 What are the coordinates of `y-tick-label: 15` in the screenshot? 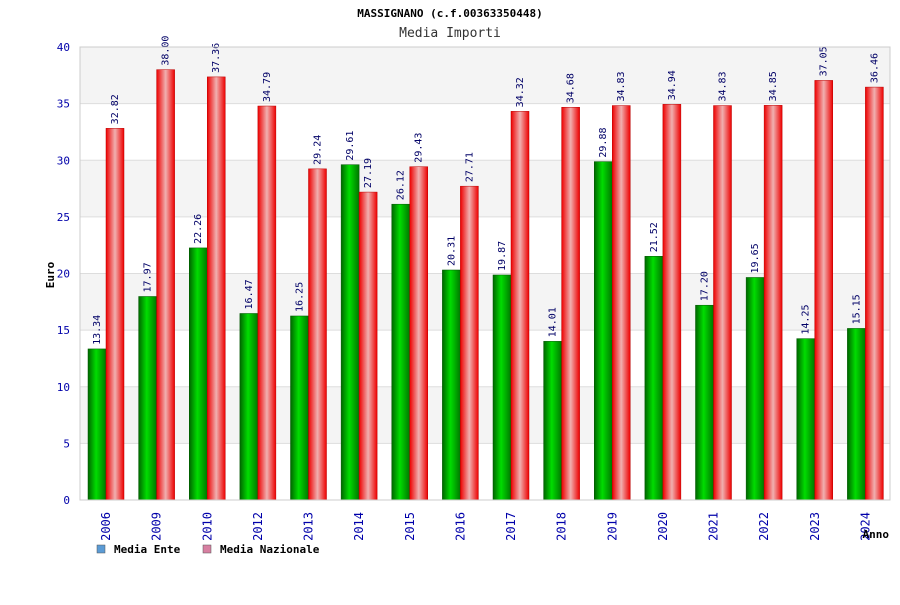 It's located at (63, 330).